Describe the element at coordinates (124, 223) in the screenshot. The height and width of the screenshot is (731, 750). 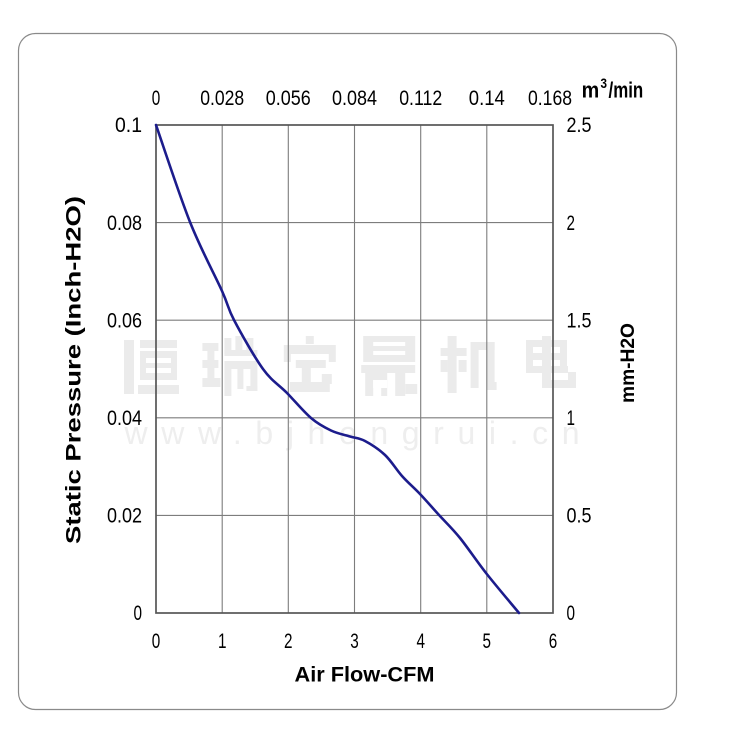
I see `svg-text: 0.08` at that location.